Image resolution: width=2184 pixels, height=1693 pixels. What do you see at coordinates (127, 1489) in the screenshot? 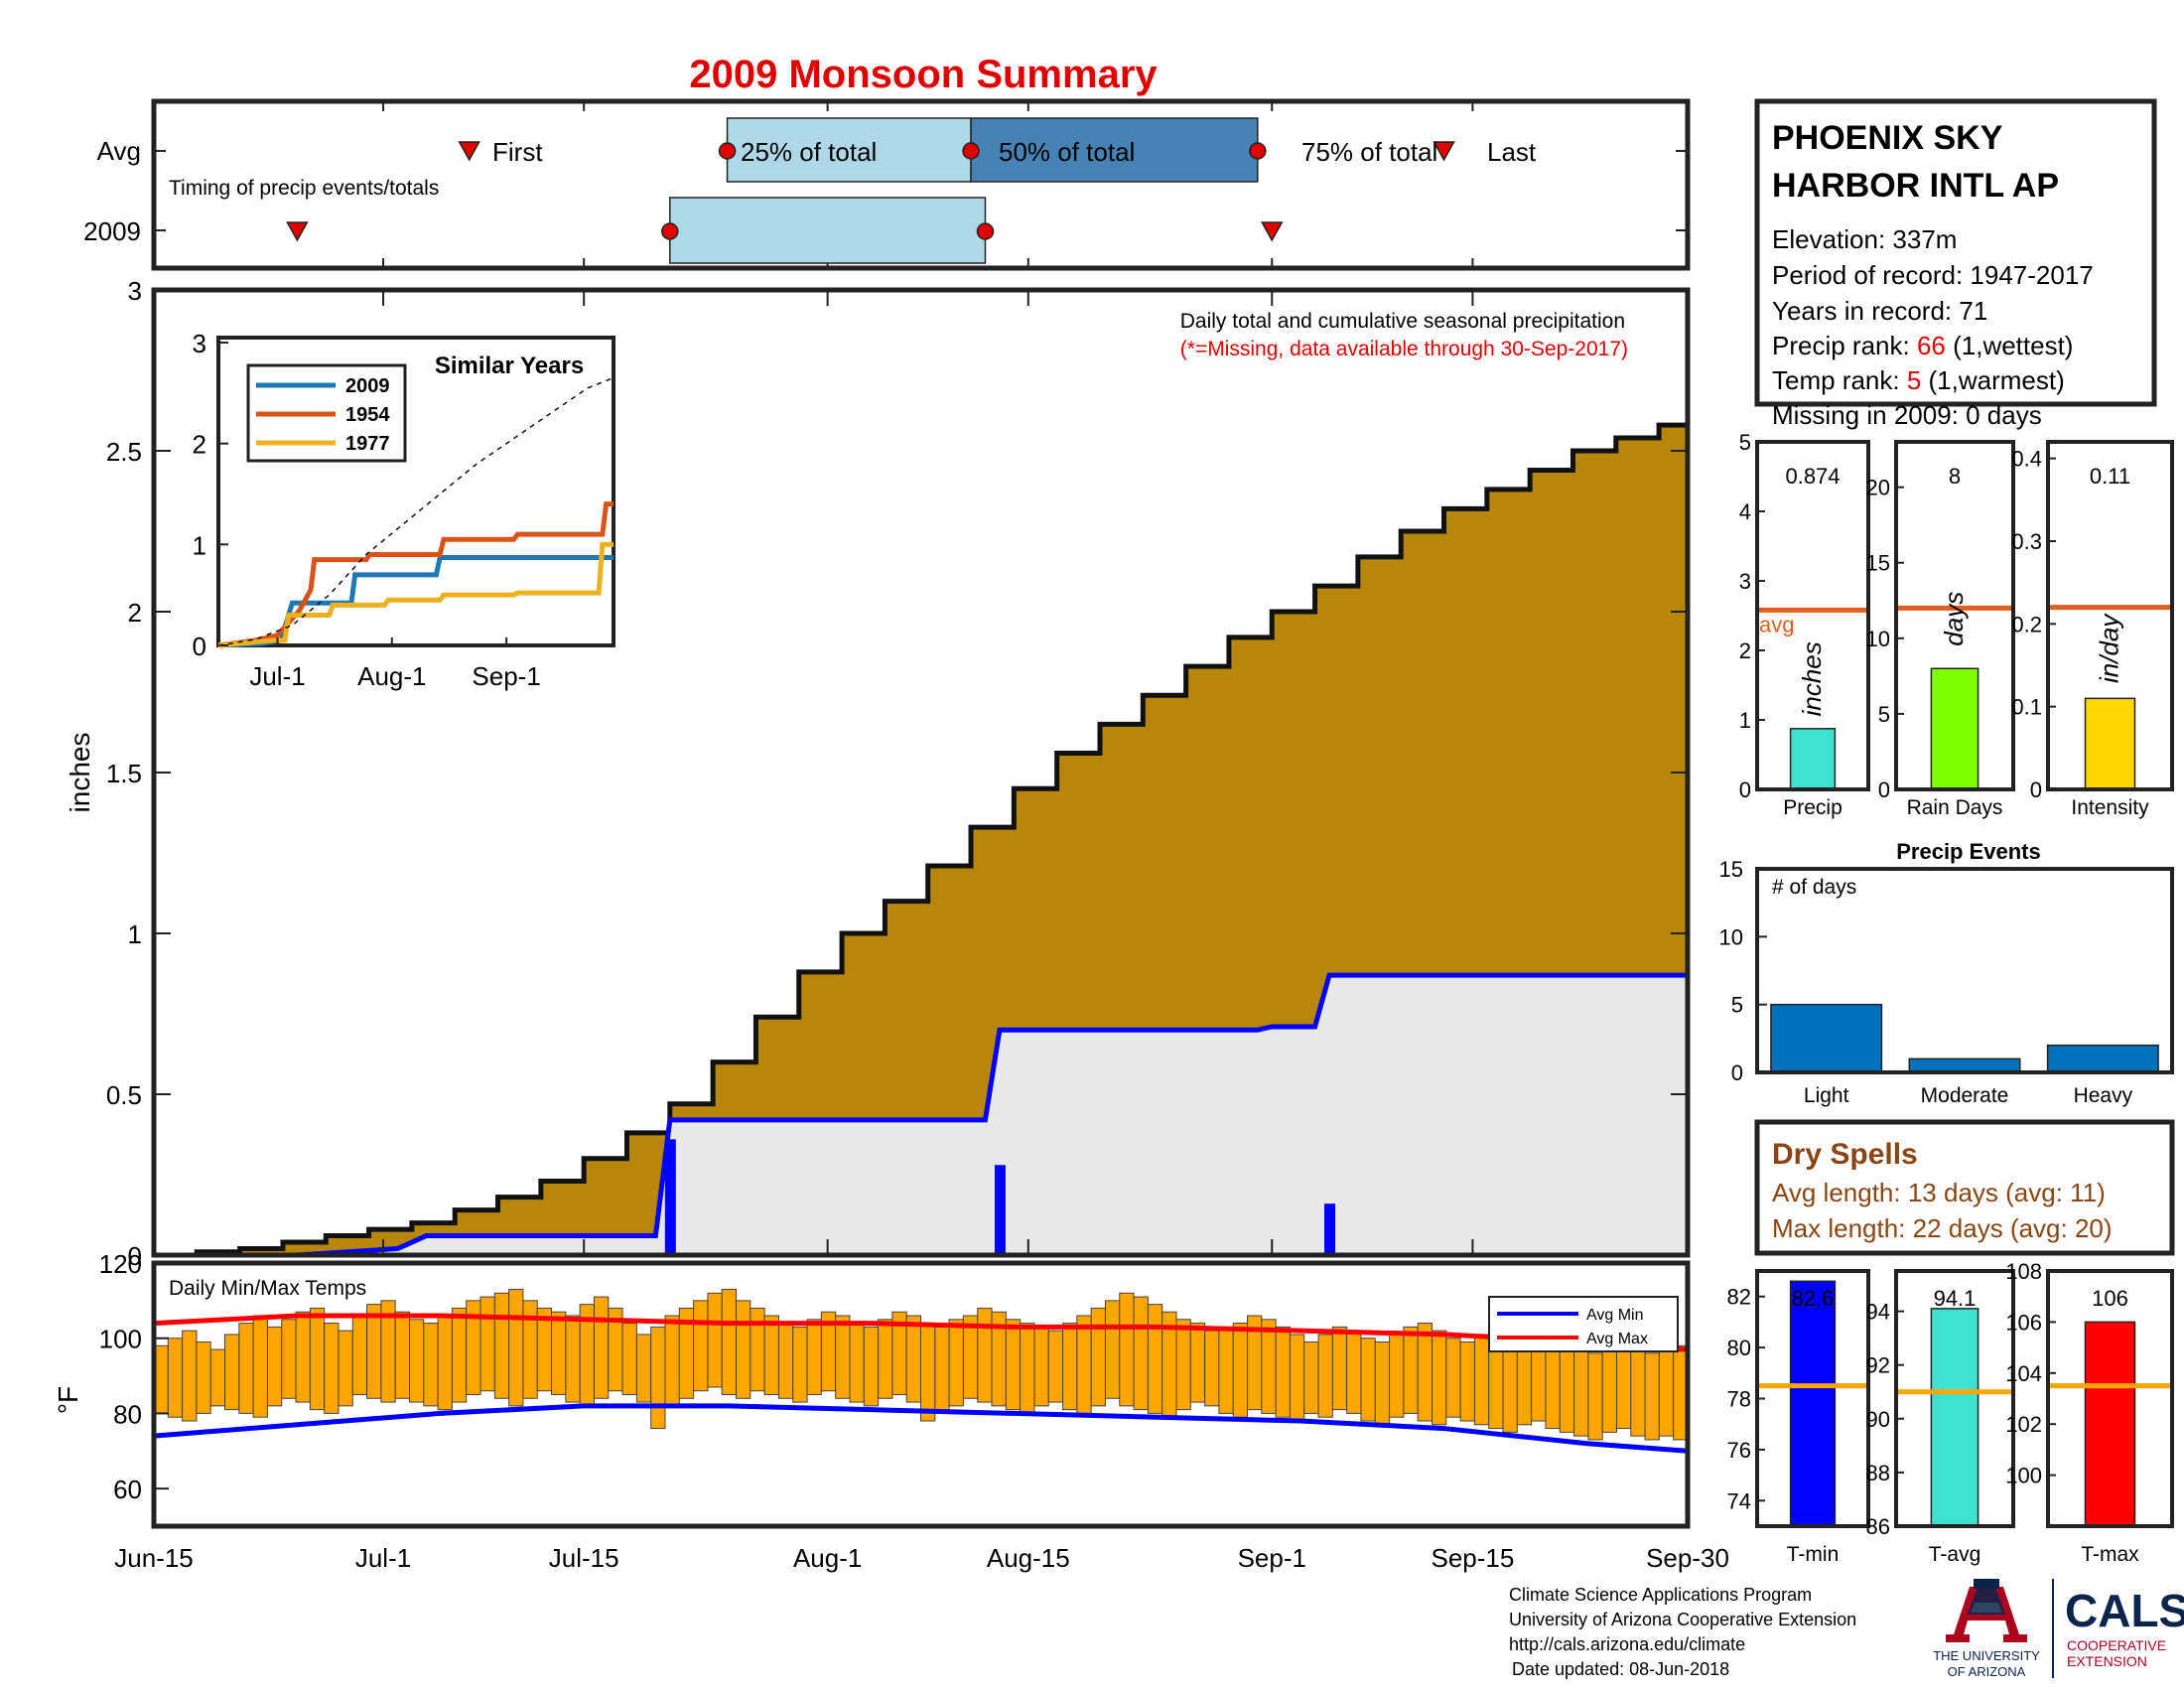
I see `temp-ytick-label: 60` at bounding box center [127, 1489].